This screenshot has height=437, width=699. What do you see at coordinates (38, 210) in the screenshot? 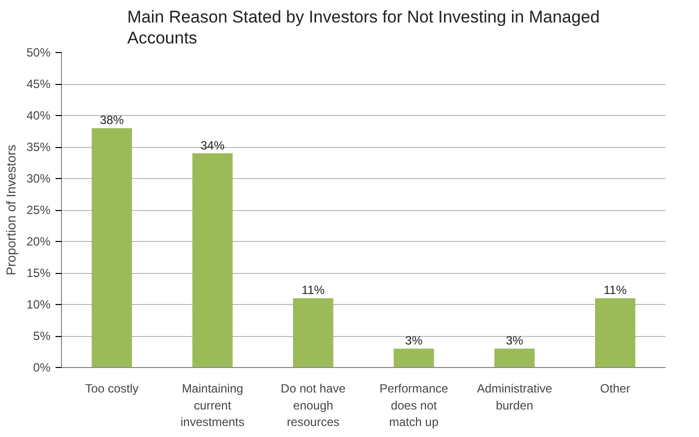
I see `y-tick-label: 25%` at bounding box center [38, 210].